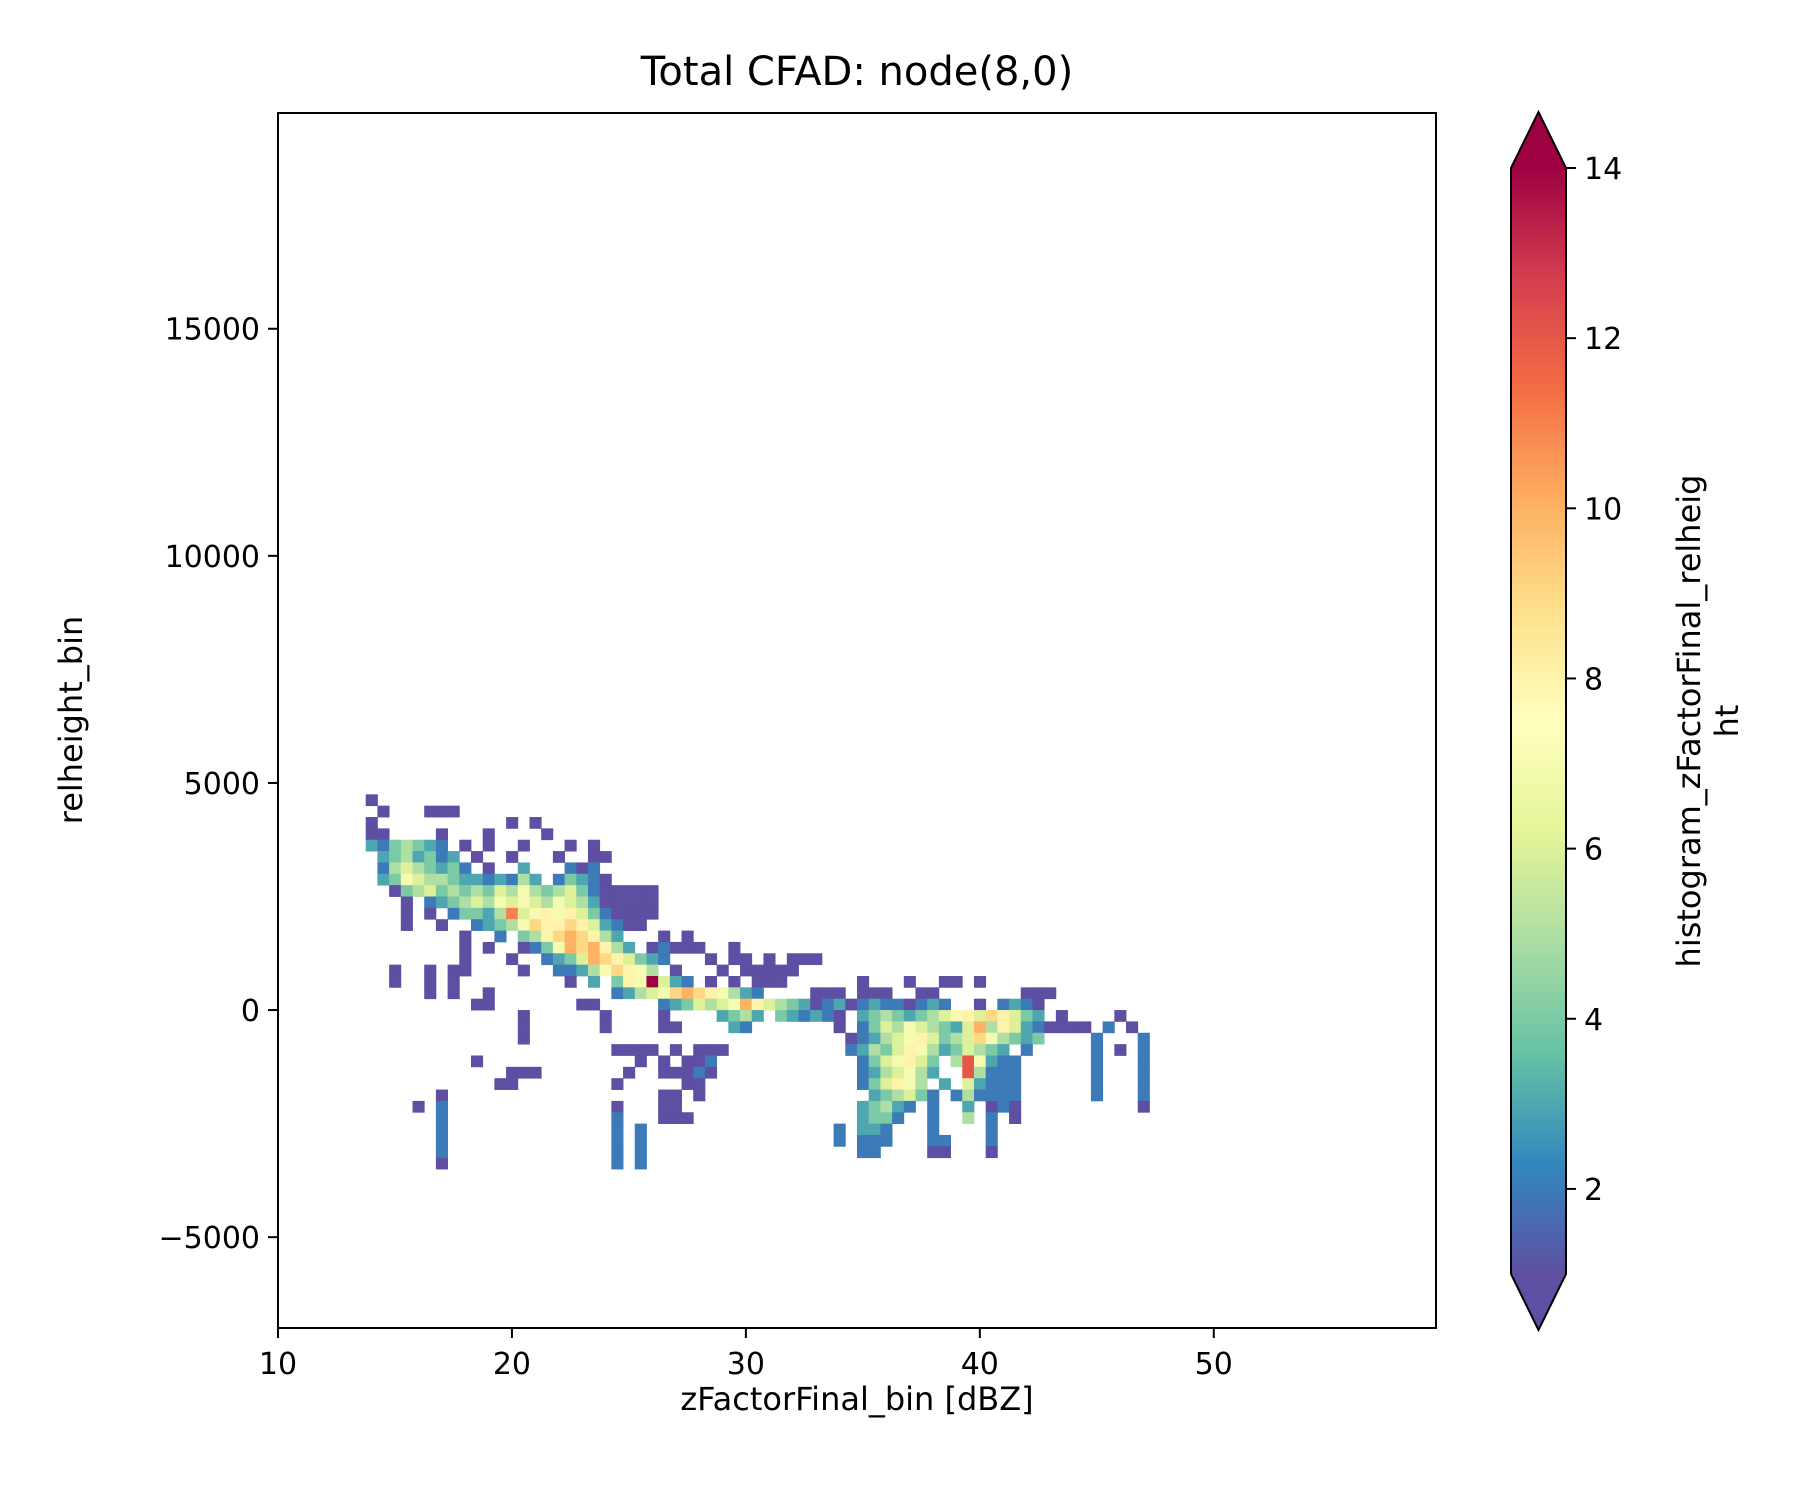 Image resolution: width=1800 pixels, height=1504 pixels. What do you see at coordinates (1603, 169) in the screenshot?
I see `colorbar-tick-label: 14` at bounding box center [1603, 169].